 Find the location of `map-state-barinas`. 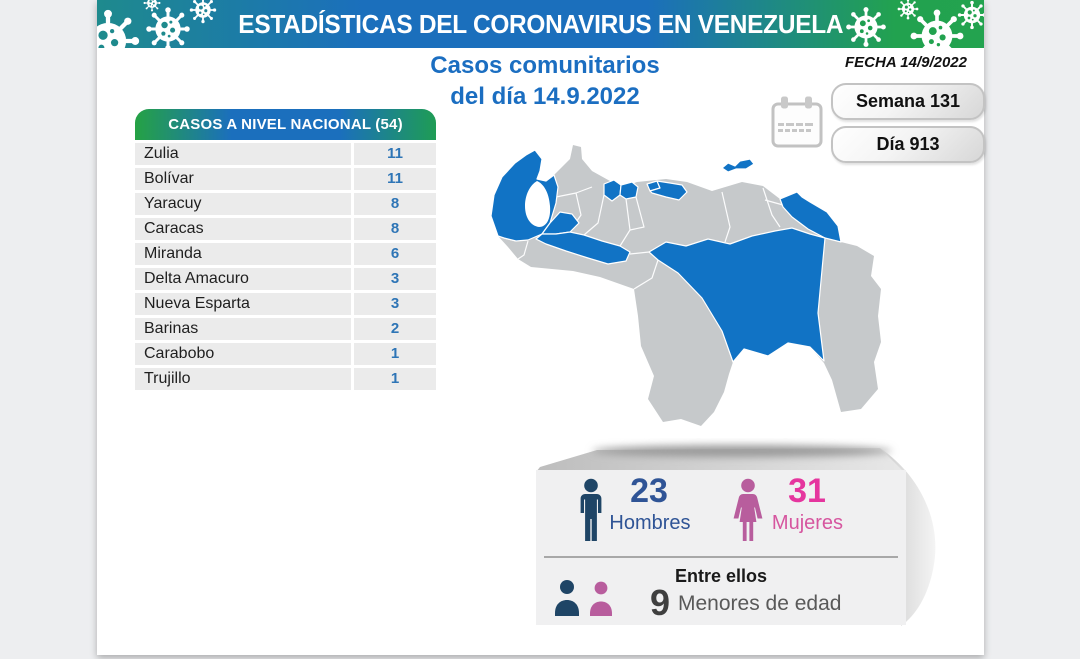

map-state-barinas is located at coordinates (583, 248).